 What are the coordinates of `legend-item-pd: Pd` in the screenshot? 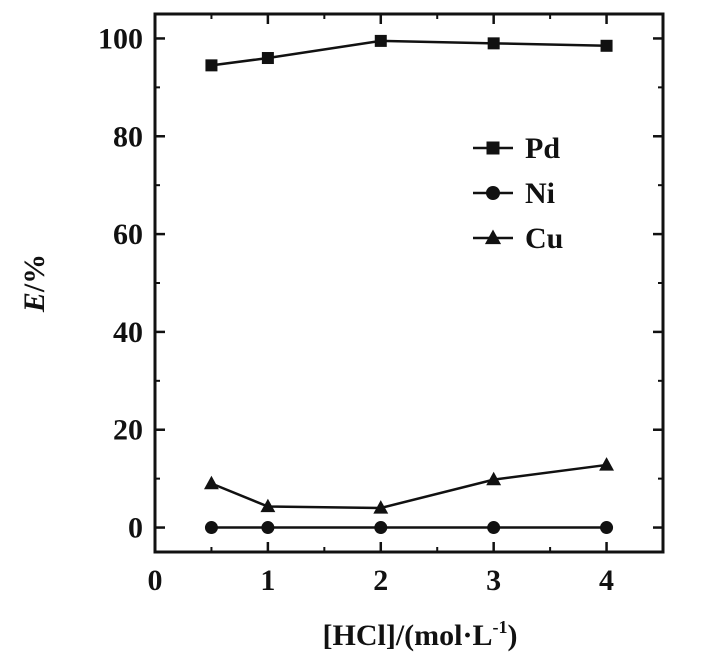 It's located at (516, 148).